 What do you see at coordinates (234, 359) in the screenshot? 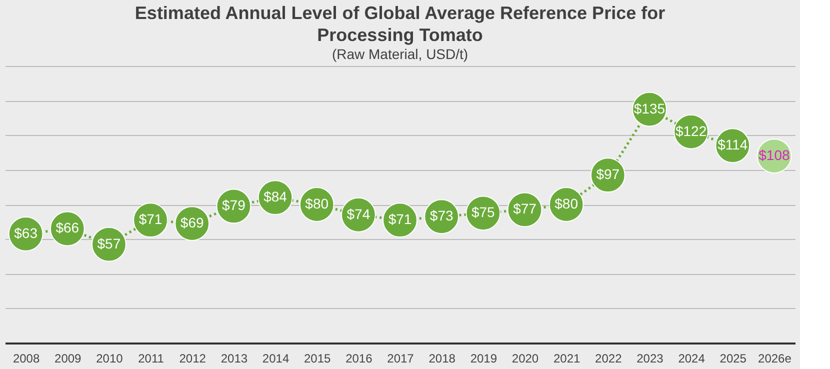
I see `x-tick-label: 2013` at bounding box center [234, 359].